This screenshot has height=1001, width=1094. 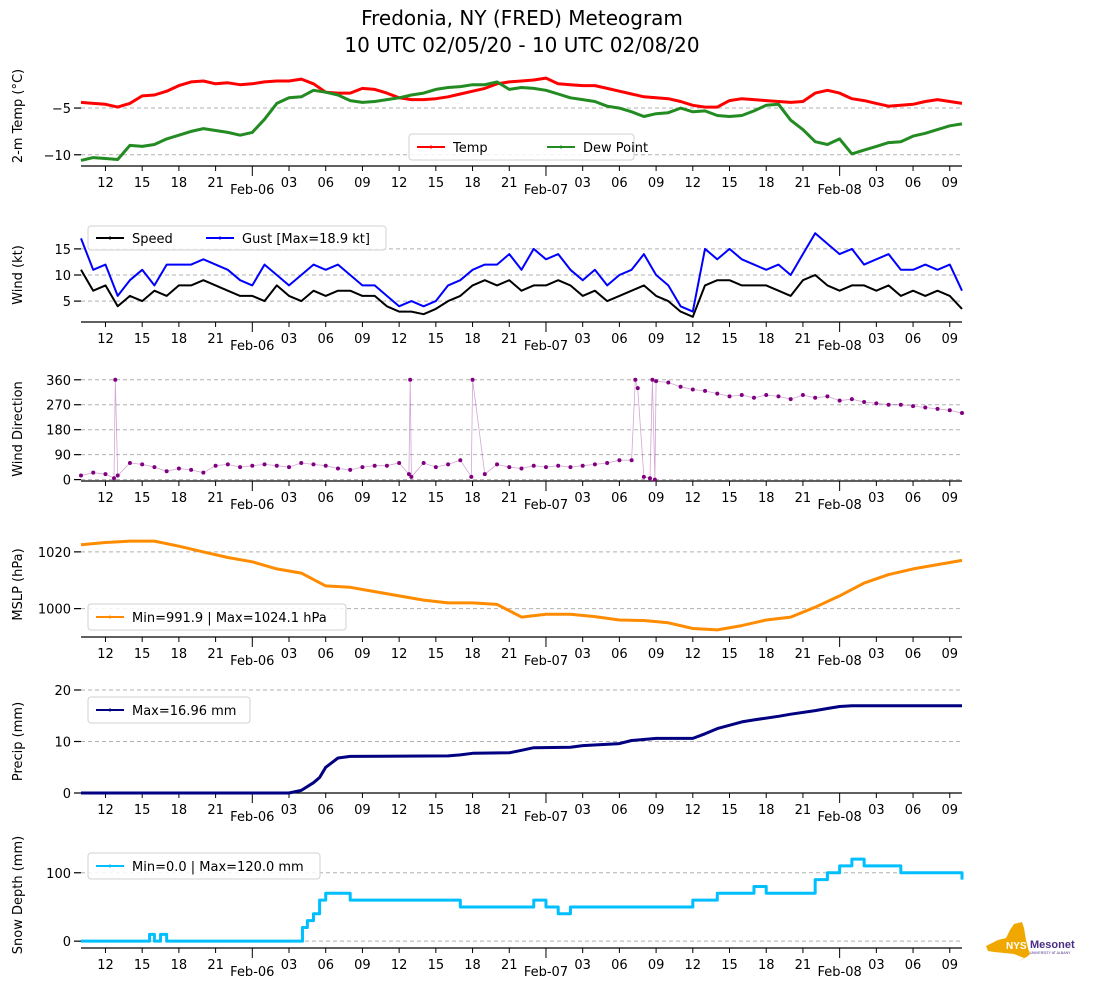 What do you see at coordinates (521, 429) in the screenshot?
I see `series-line-wind-direction` at bounding box center [521, 429].